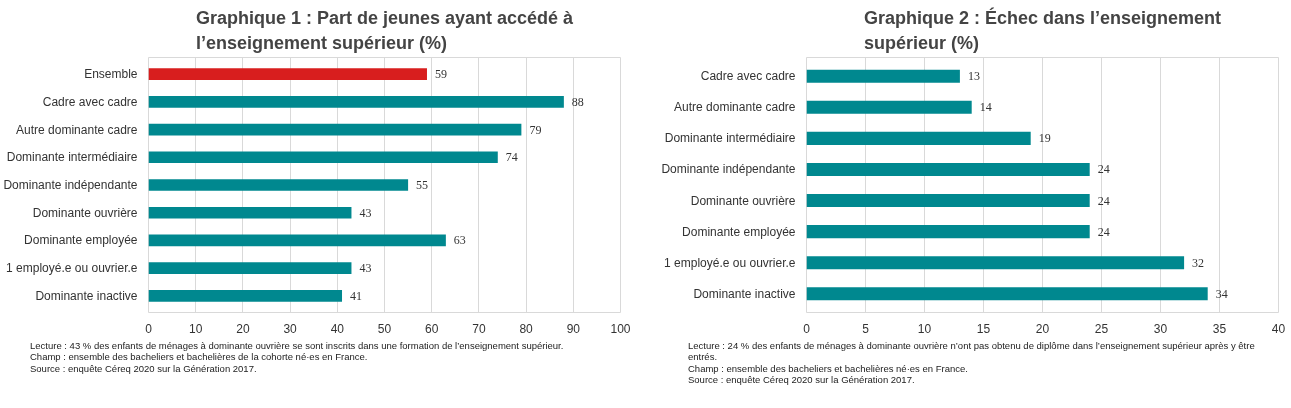 Image resolution: width=1291 pixels, height=408 pixels. What do you see at coordinates (440, 74) in the screenshot?
I see `data-label: 59` at bounding box center [440, 74].